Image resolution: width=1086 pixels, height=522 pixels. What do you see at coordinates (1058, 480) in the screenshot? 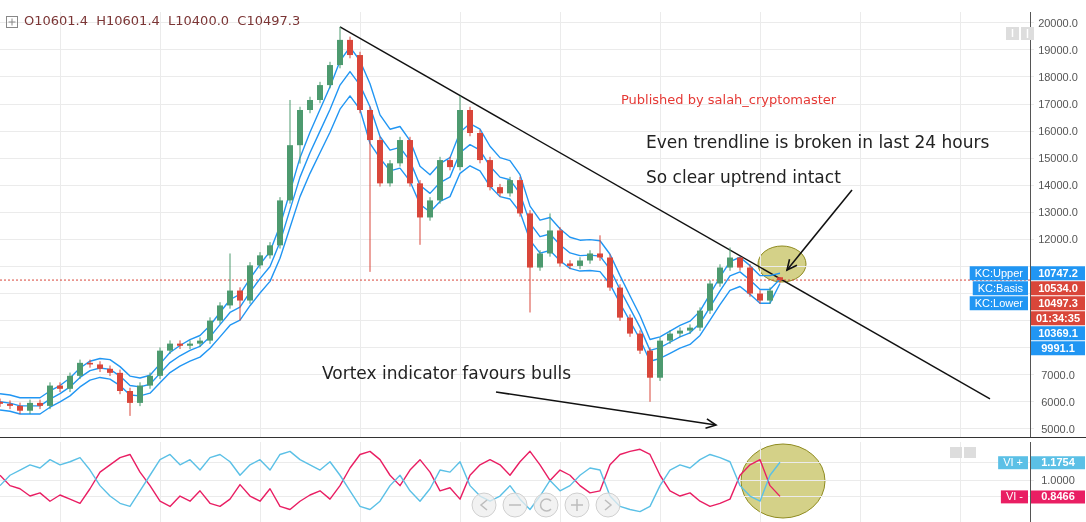
I see `y-tick-label: 1.0000` at bounding box center [1058, 480].